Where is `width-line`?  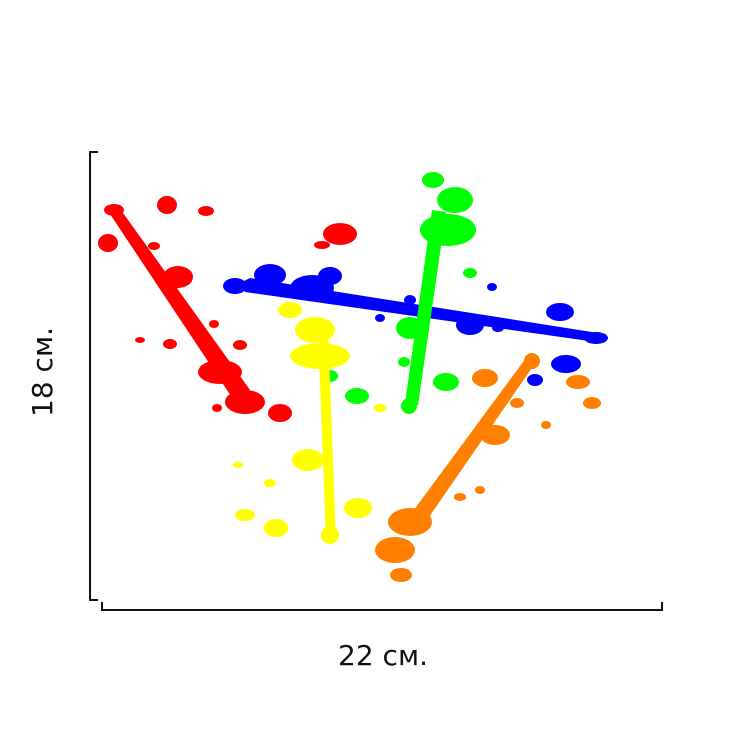 width-line is located at coordinates (382, 606).